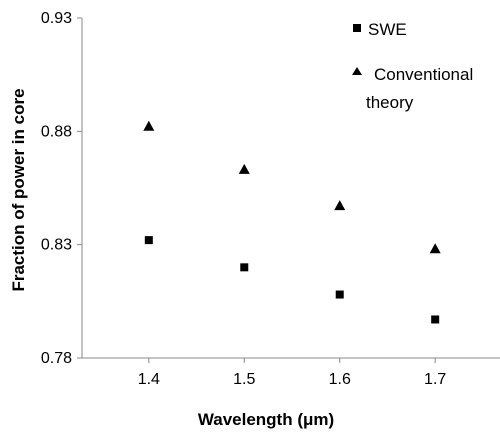  Describe the element at coordinates (56, 358) in the screenshot. I see `y-tick-label: 0.78` at that location.